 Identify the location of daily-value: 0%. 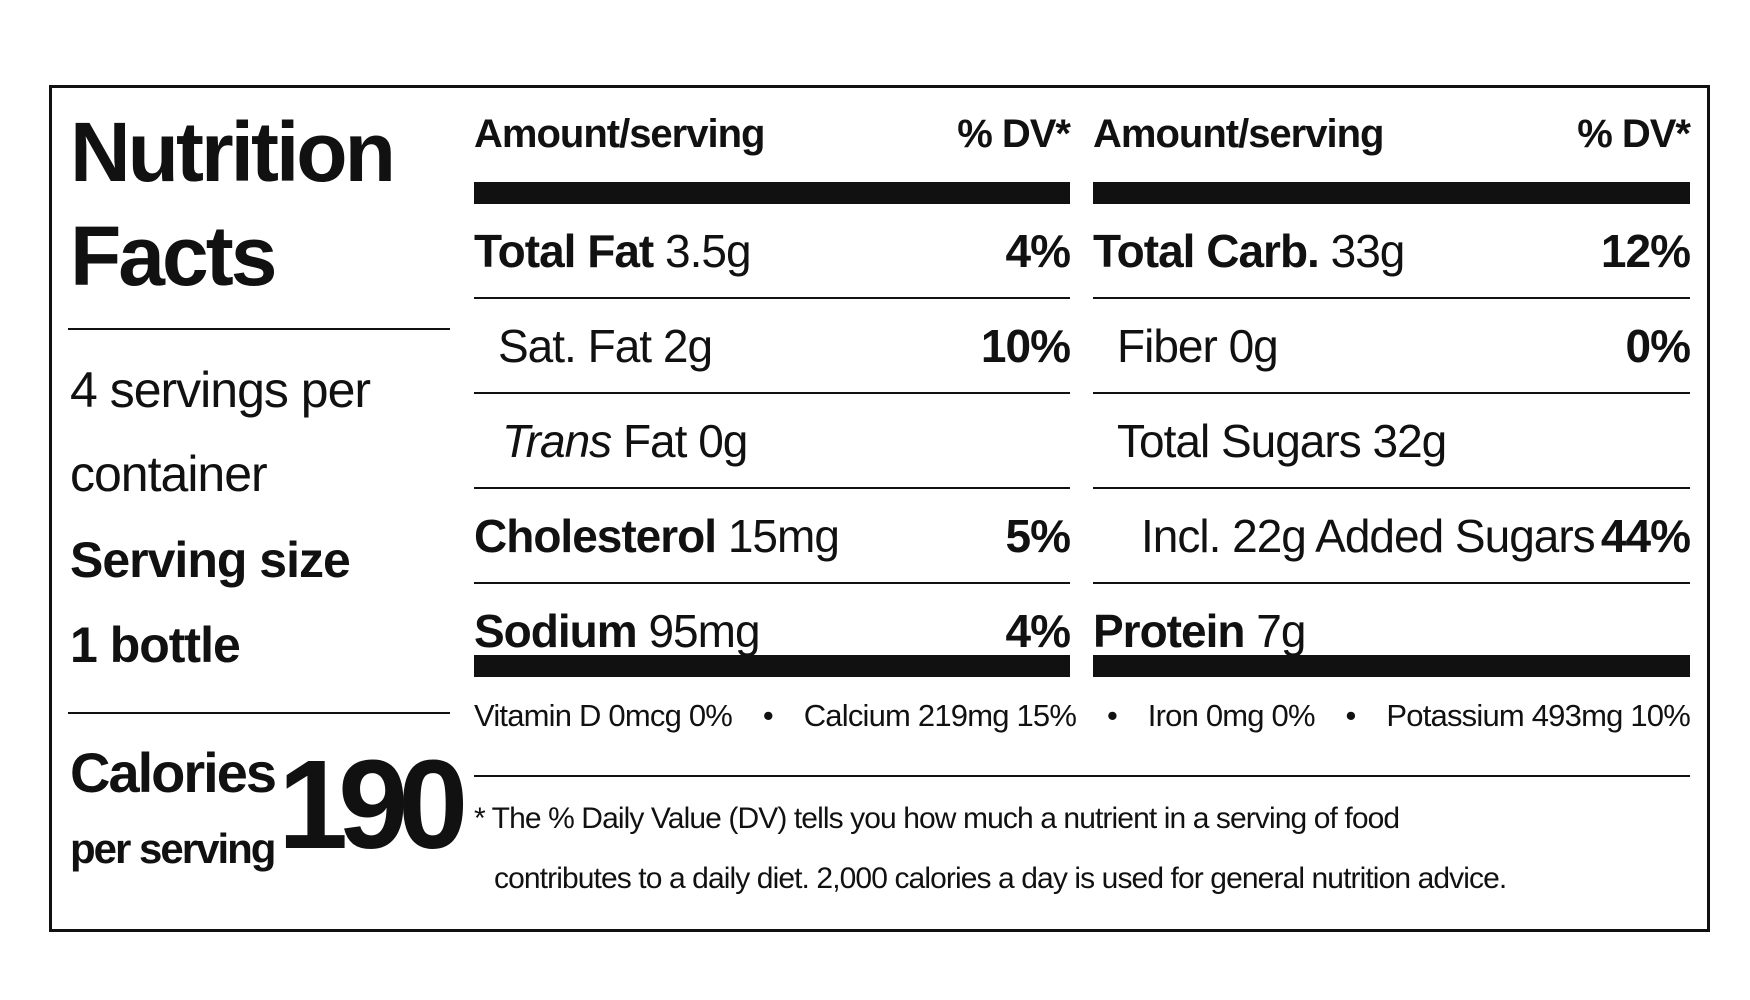
(1658, 345).